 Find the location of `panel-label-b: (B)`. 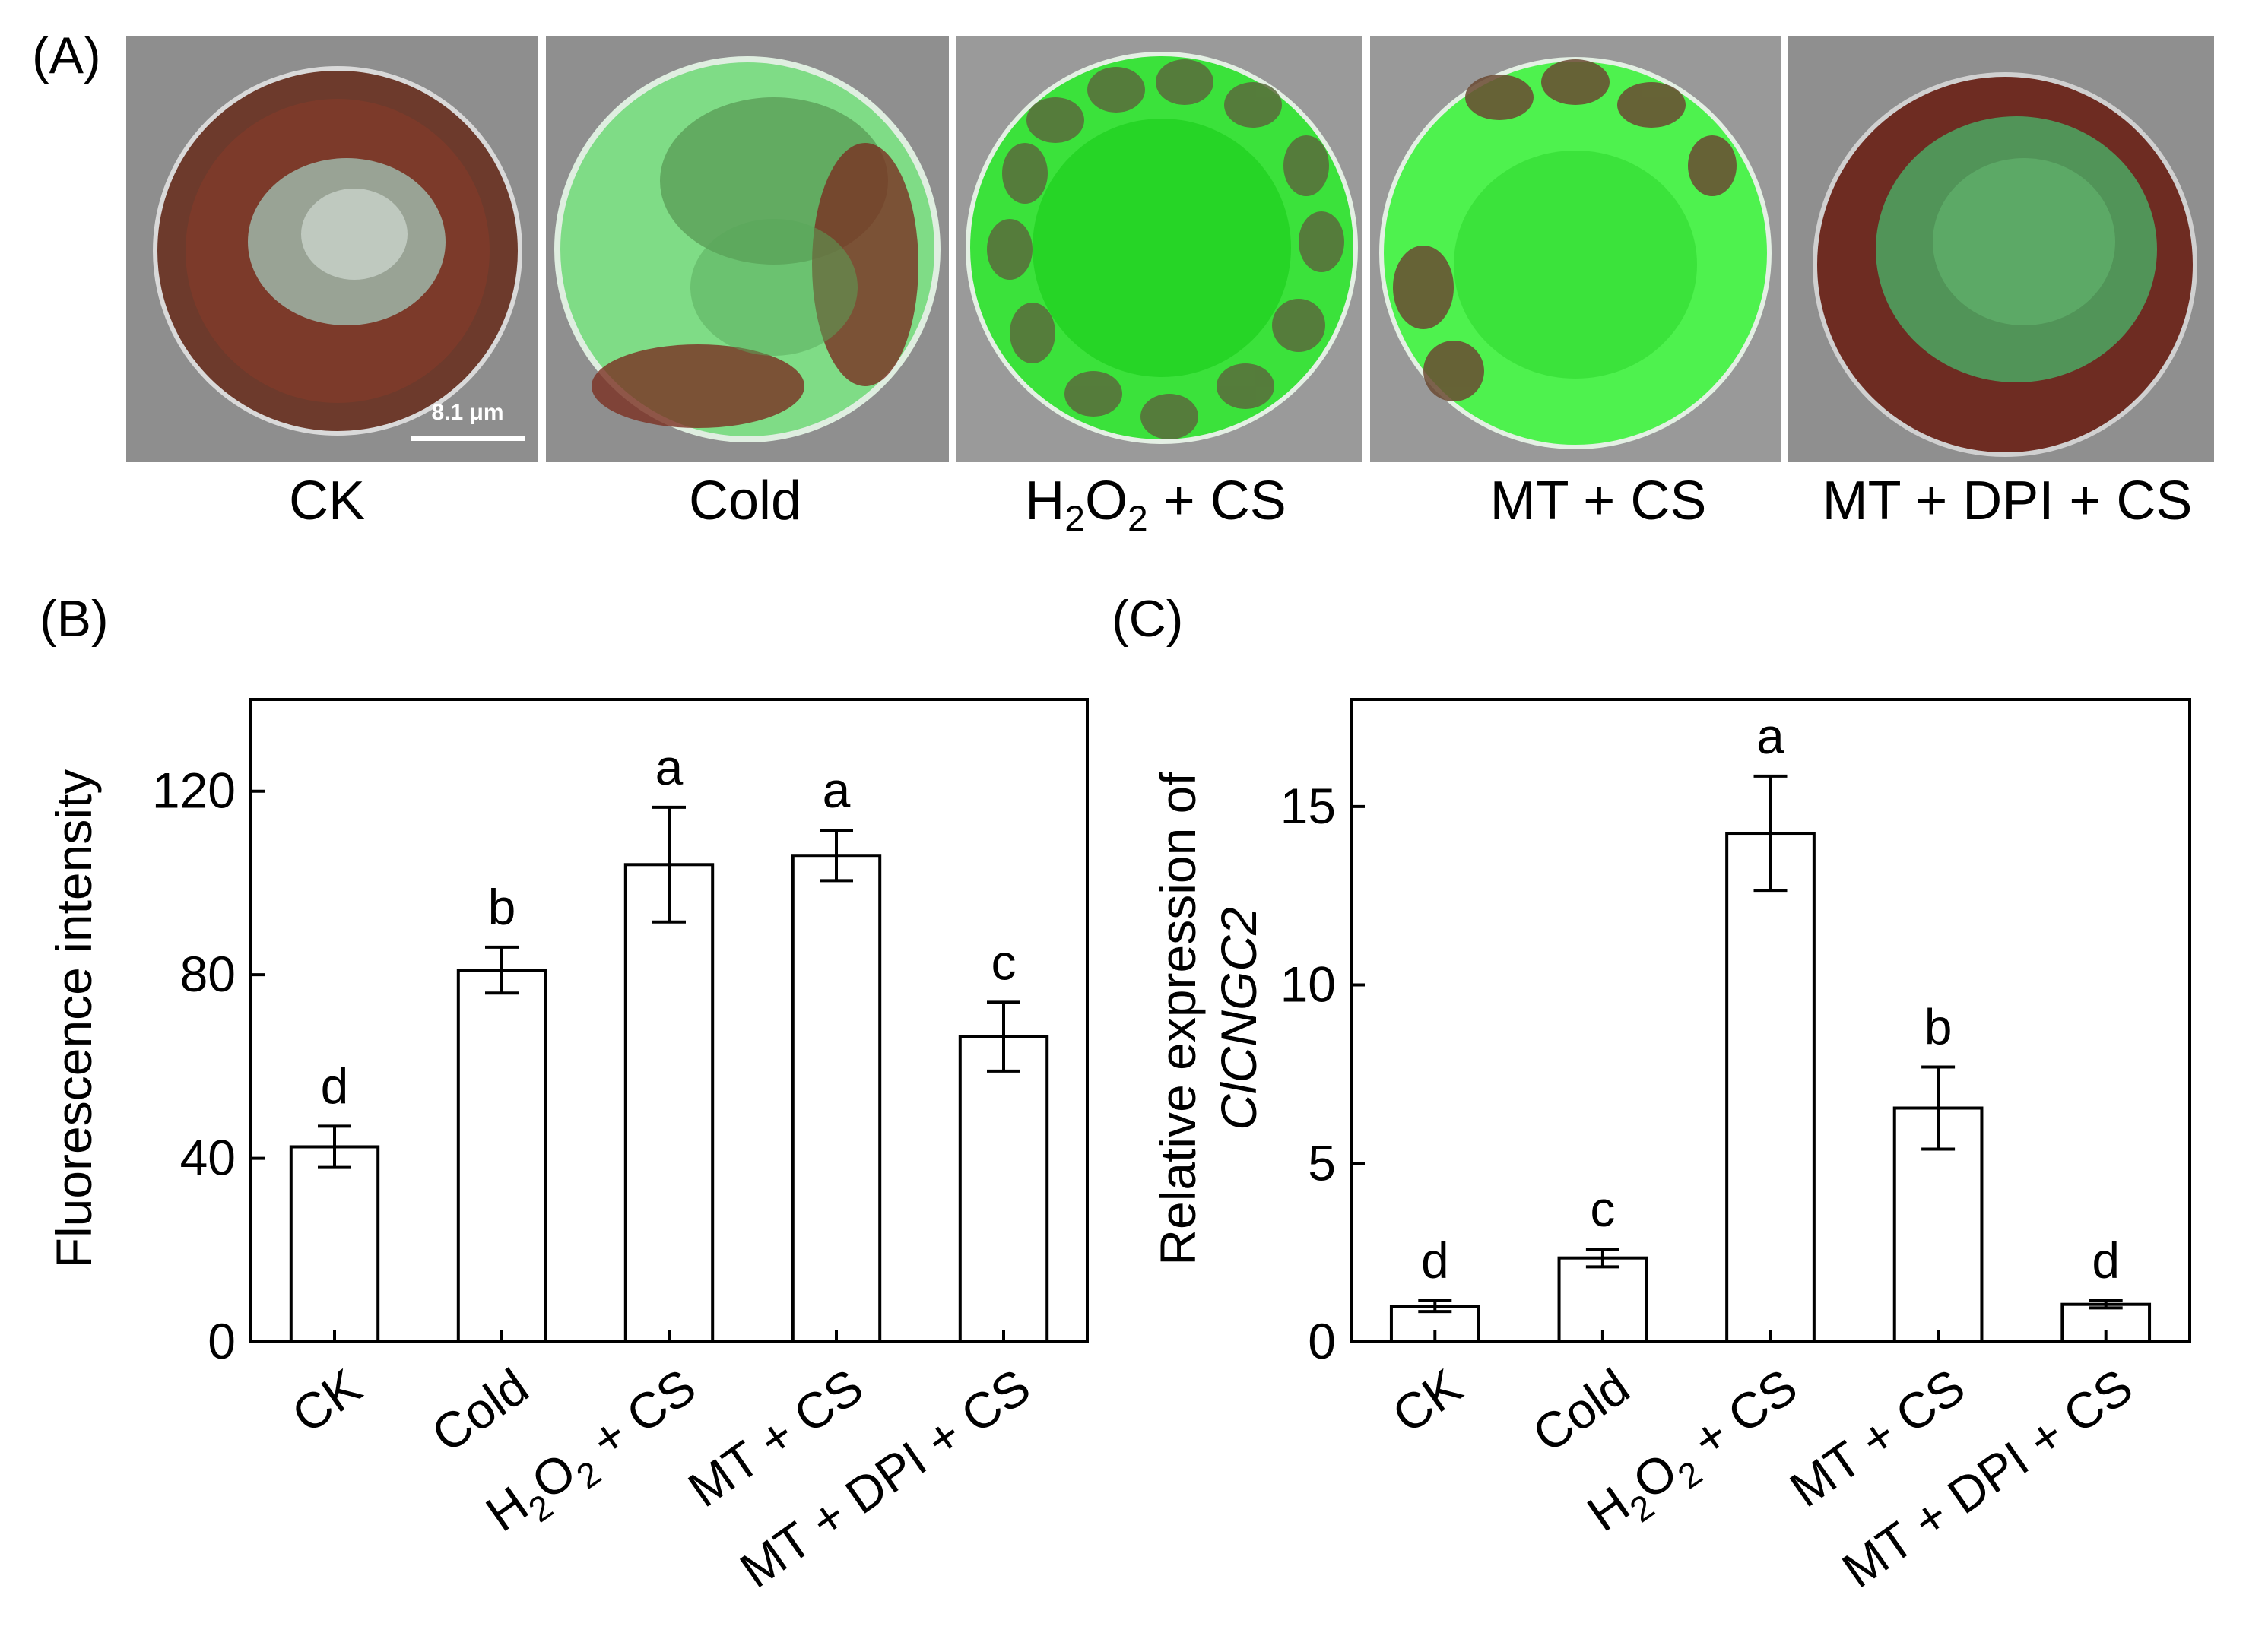

panel-label-b: (B) is located at coordinates (74, 619).